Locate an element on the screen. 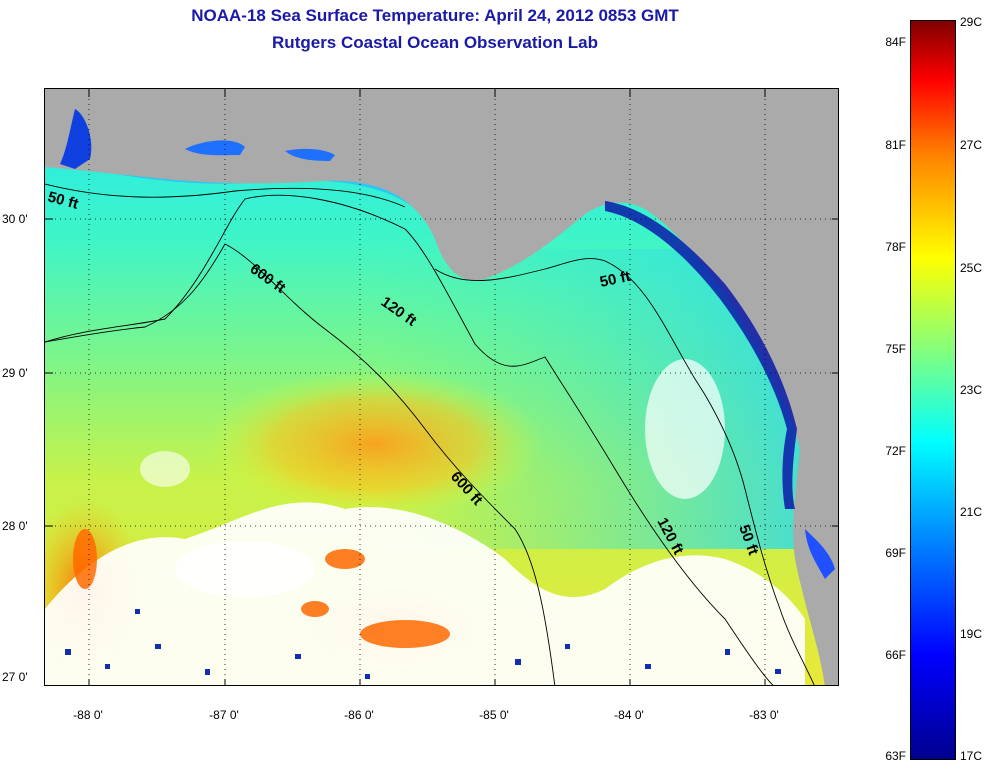  choctawhatchee-bay is located at coordinates (310, 154).